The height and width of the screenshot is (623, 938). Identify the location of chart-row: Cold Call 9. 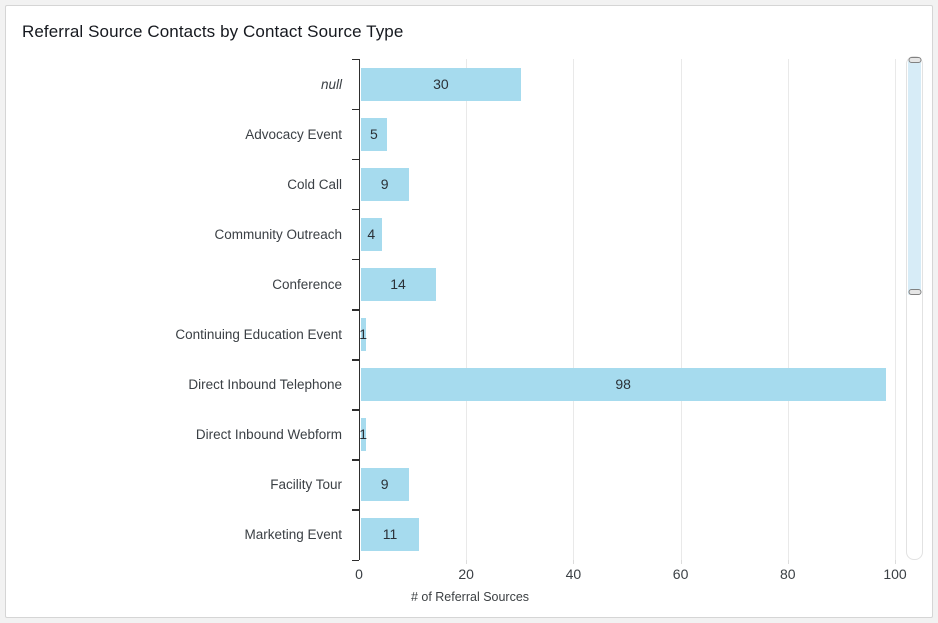
(455, 184).